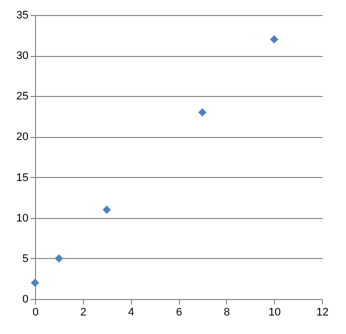 Image resolution: width=346 pixels, height=334 pixels. Describe the element at coordinates (83, 312) in the screenshot. I see `x-tick-label: 2` at that location.